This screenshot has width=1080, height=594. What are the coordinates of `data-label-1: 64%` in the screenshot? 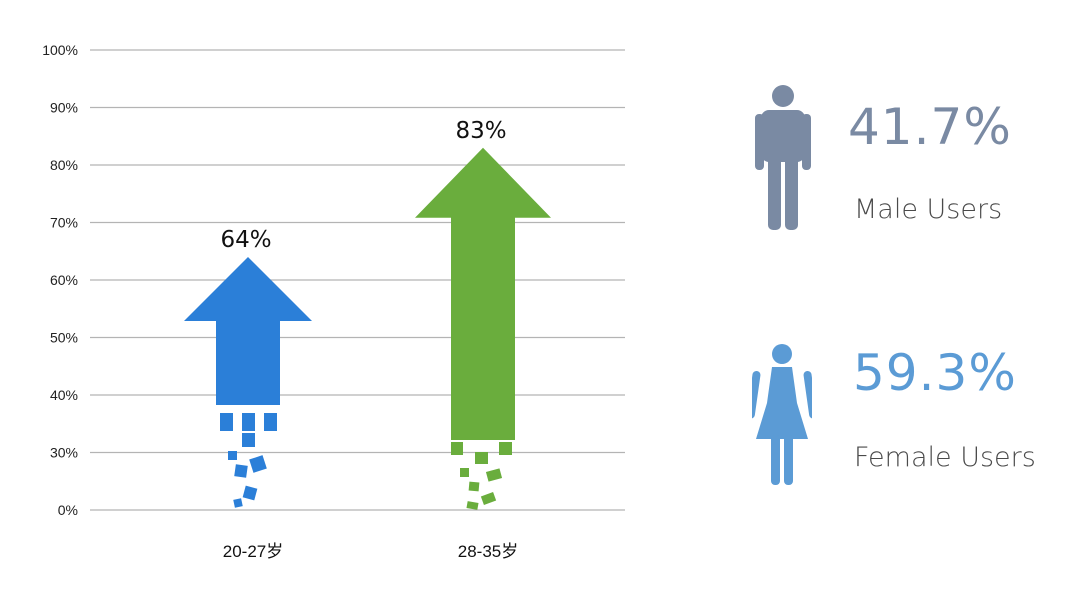 It's located at (245, 240).